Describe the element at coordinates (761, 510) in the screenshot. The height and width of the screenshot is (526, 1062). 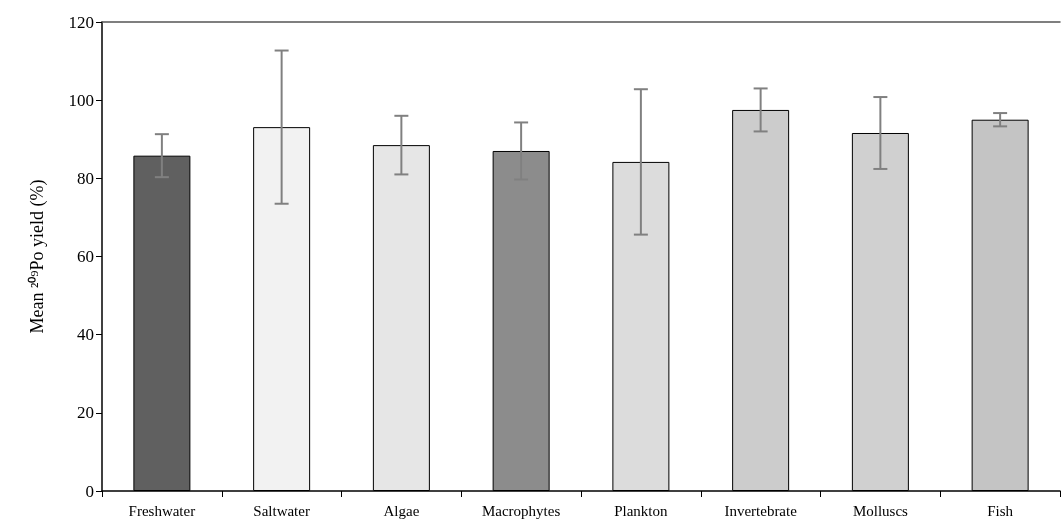
I see `x-tick-label: Invertebrate` at that location.